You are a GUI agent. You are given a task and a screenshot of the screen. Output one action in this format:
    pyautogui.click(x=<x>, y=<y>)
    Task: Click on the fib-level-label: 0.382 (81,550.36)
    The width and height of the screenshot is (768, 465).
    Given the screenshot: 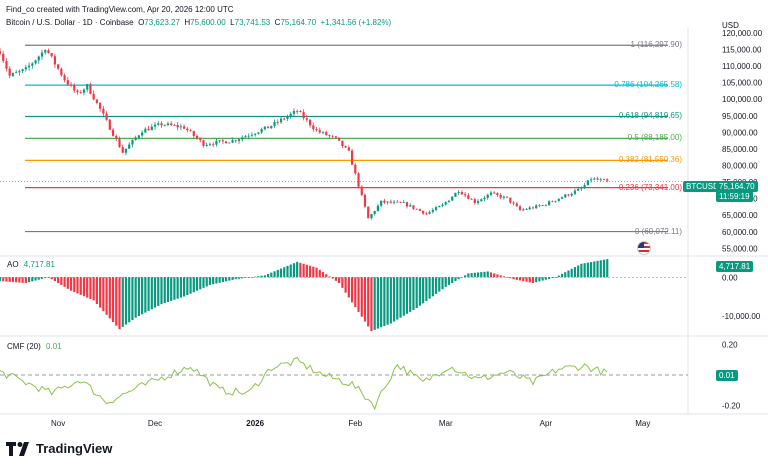 What is the action you would take?
    pyautogui.click(x=650, y=160)
    